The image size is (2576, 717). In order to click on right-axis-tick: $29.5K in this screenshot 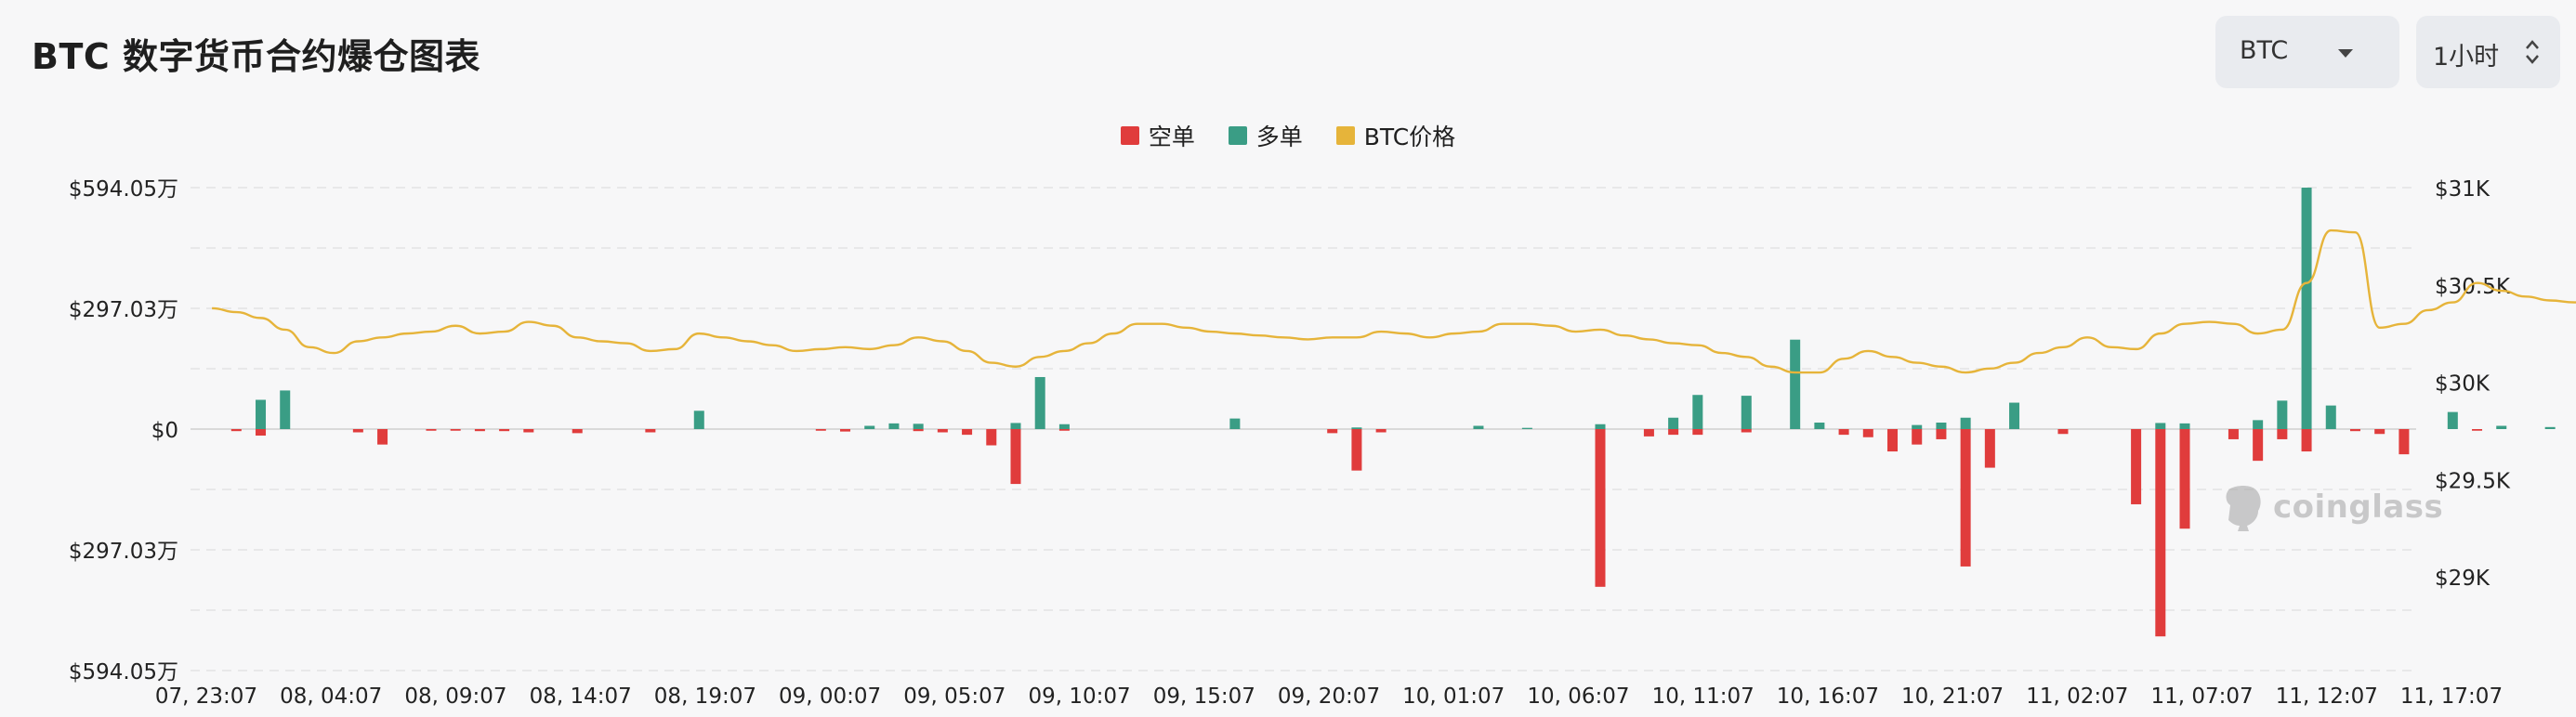, I will do `click(2473, 481)`.